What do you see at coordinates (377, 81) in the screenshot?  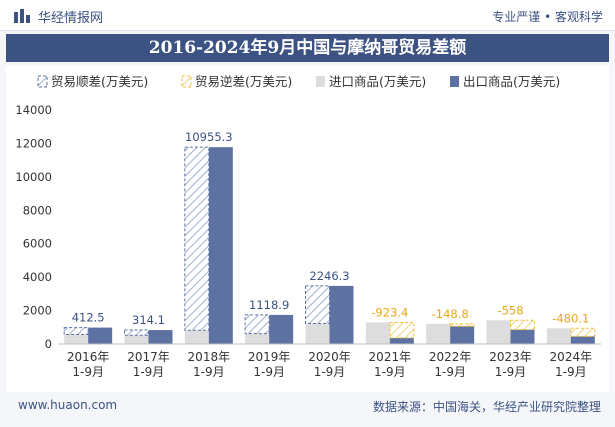 I see `legend-label: 进口商品(万美元)` at bounding box center [377, 81].